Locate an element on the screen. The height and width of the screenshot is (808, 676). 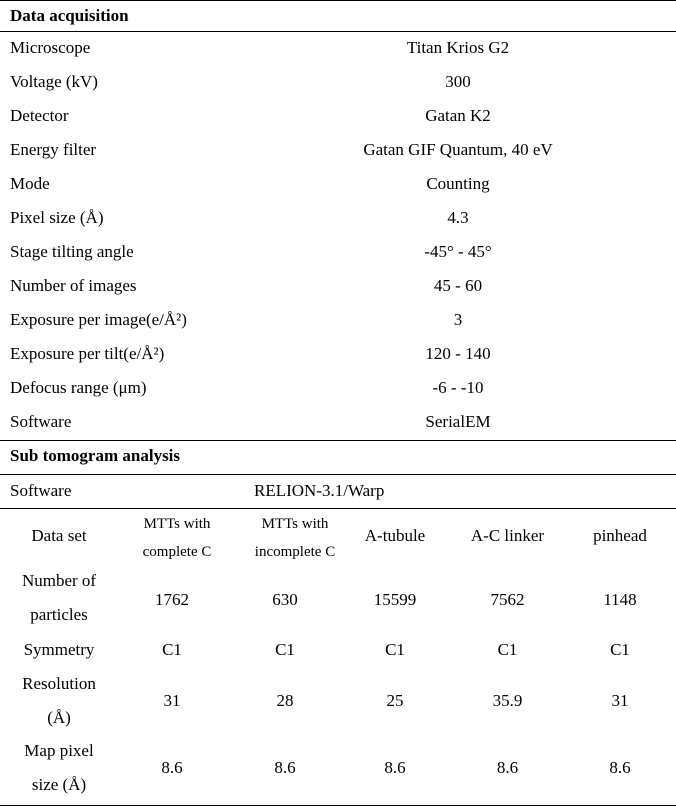
header-a-tubule: A-tubule is located at coordinates (395, 535).